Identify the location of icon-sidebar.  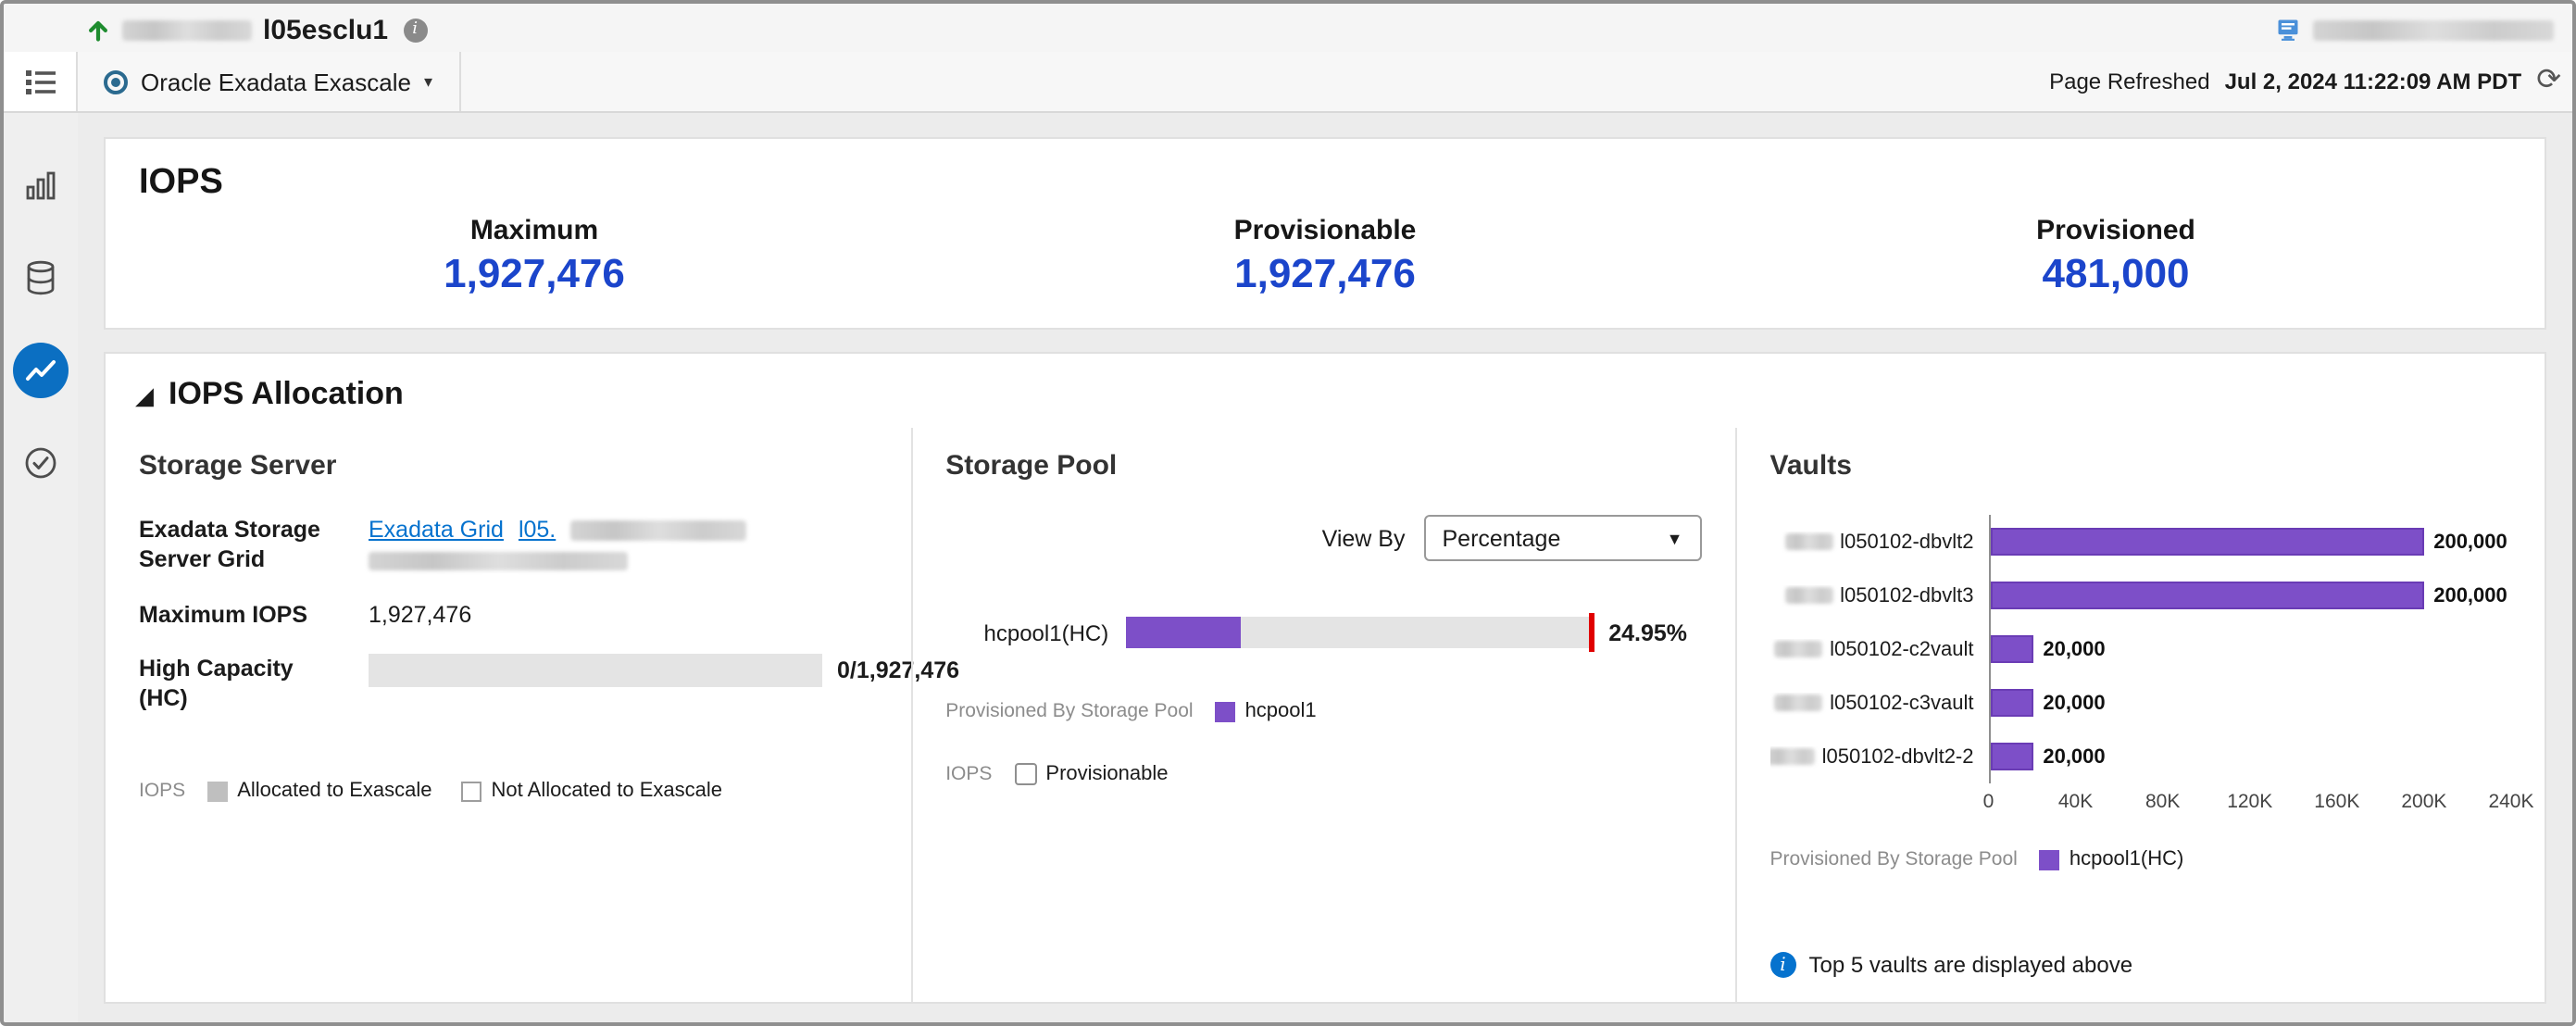
(41, 567).